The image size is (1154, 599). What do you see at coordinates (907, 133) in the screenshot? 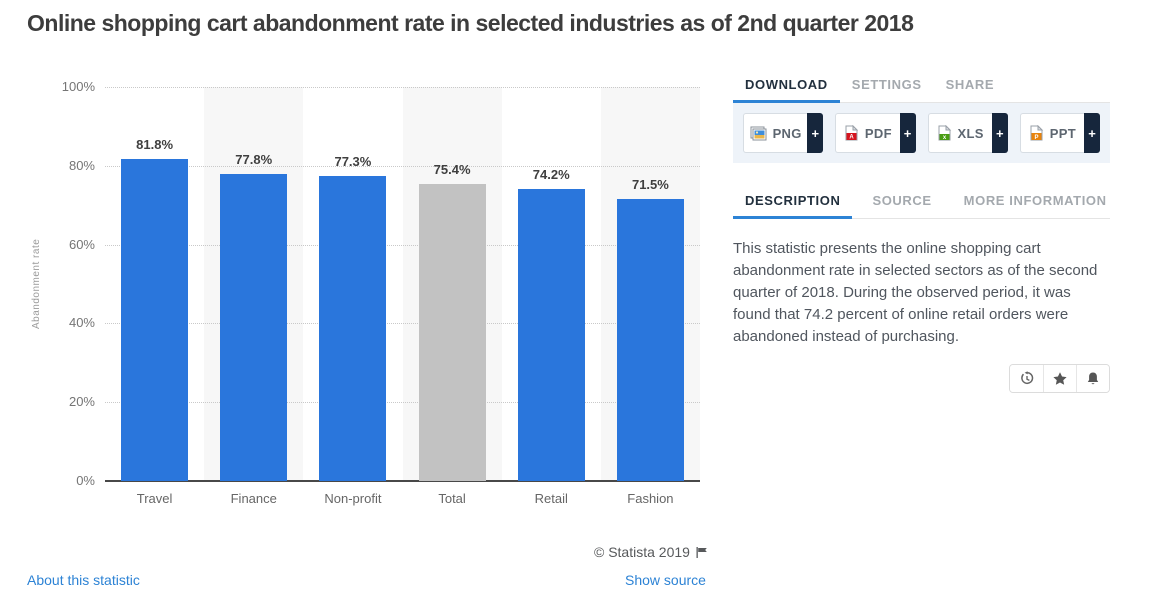
I see `download-pdf-plus-button: +` at bounding box center [907, 133].